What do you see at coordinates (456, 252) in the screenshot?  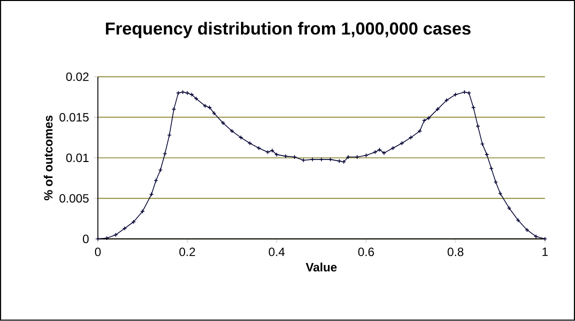 I see `x-tick-label: 0.8` at bounding box center [456, 252].